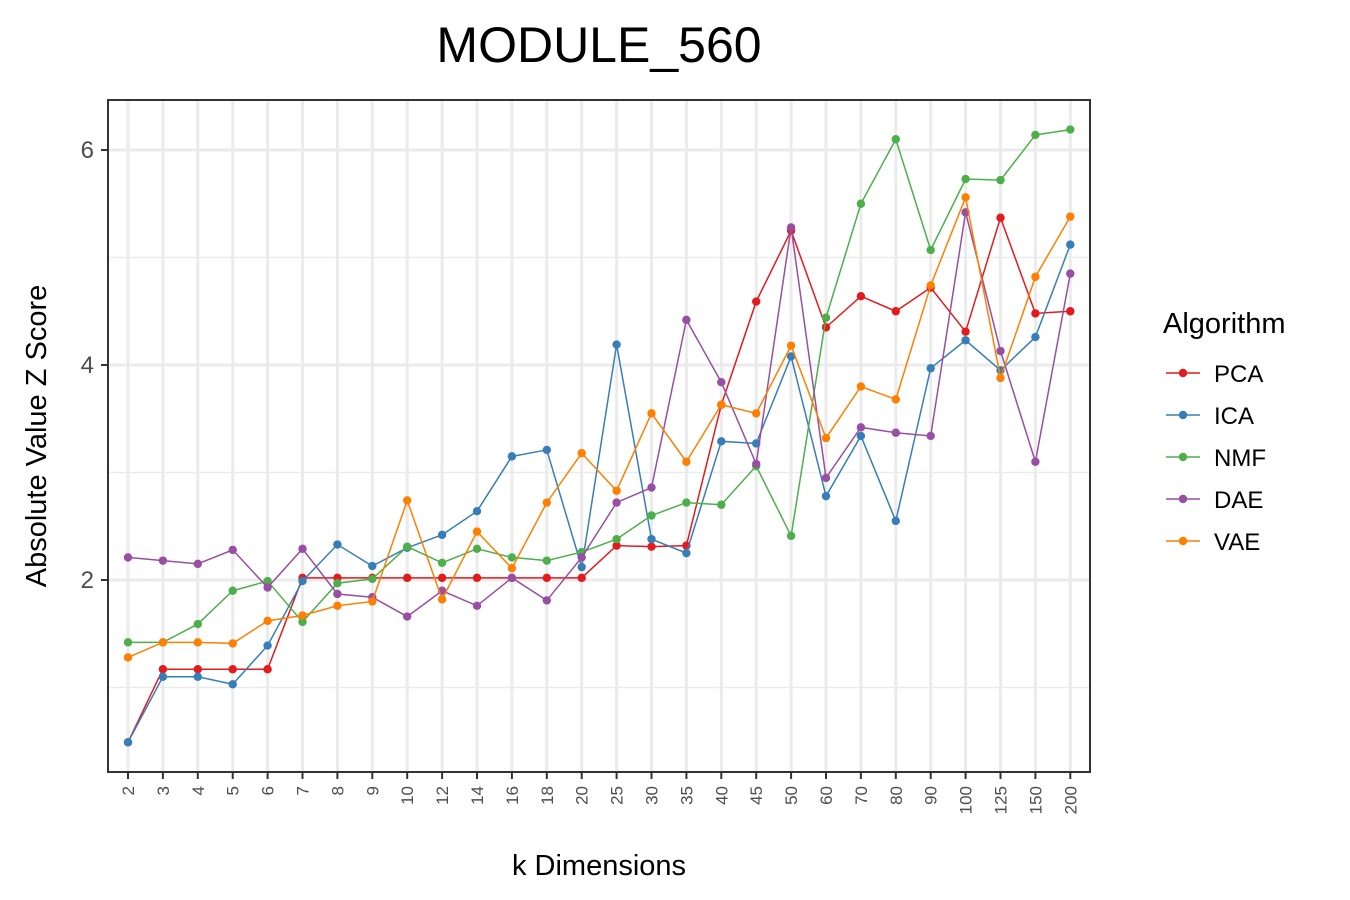 This screenshot has height=900, width=1350. I want to click on x-tick-label: 14, so click(477, 795).